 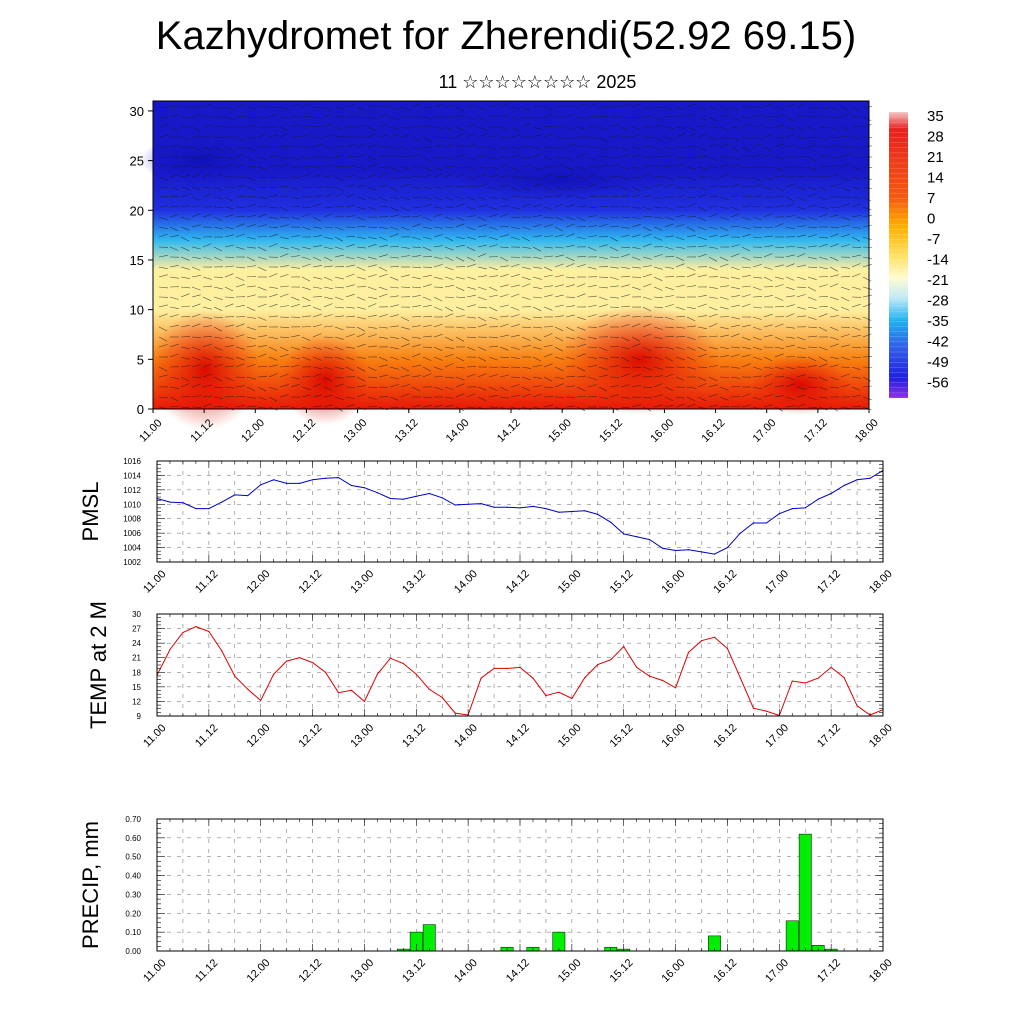 What do you see at coordinates (133, 913) in the screenshot?
I see `y-tick-label: 0.20` at bounding box center [133, 913].